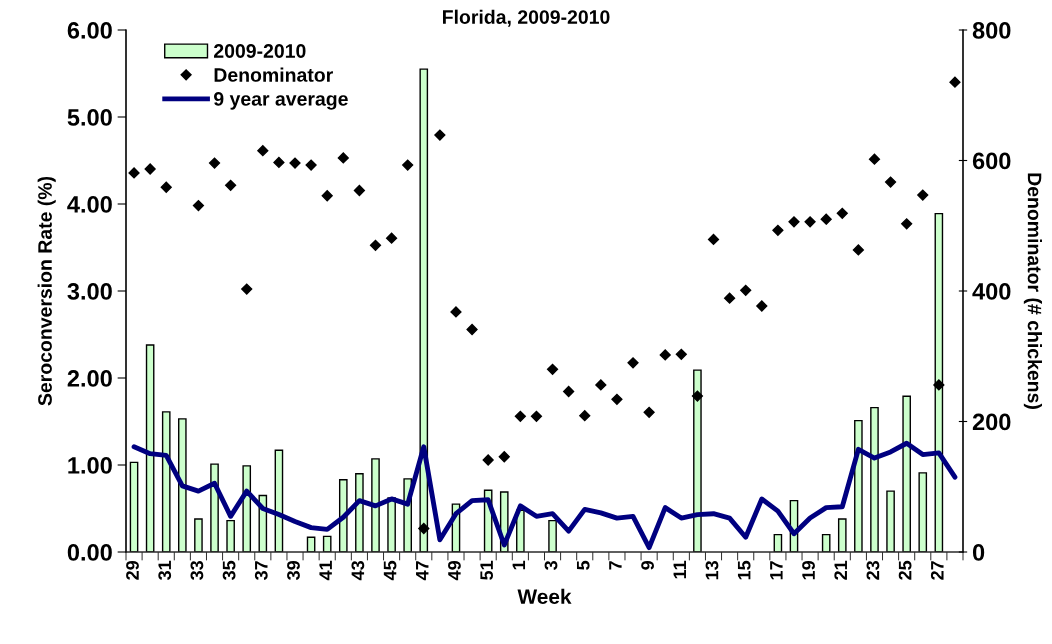 This screenshot has width=1052, height=644. What do you see at coordinates (165, 570) in the screenshot?
I see `x-tick-label: 31` at bounding box center [165, 570].